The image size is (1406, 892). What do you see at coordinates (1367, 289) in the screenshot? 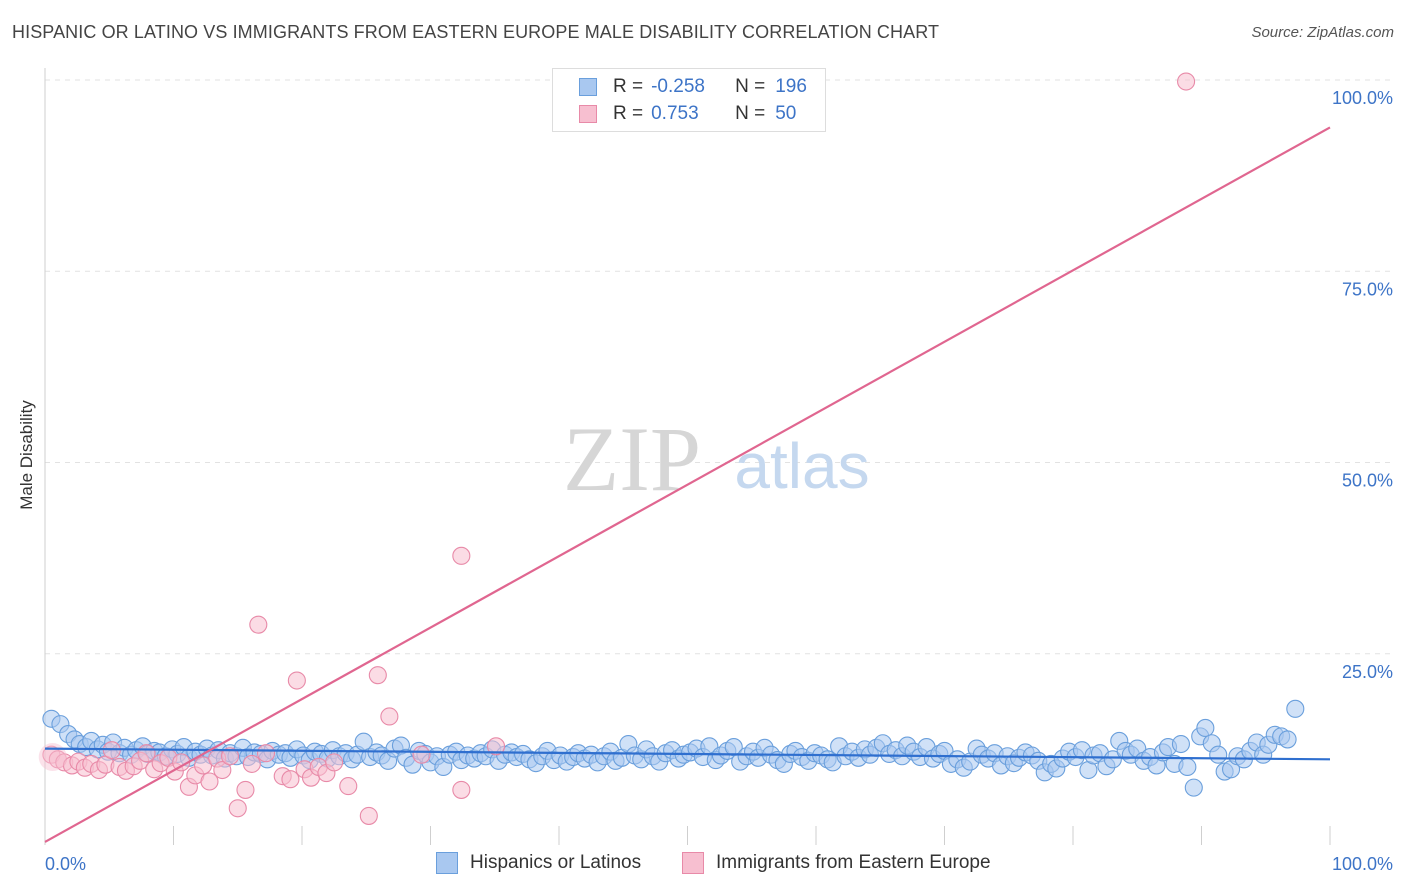
I see `y-tick-label: 75.0%` at bounding box center [1367, 289].